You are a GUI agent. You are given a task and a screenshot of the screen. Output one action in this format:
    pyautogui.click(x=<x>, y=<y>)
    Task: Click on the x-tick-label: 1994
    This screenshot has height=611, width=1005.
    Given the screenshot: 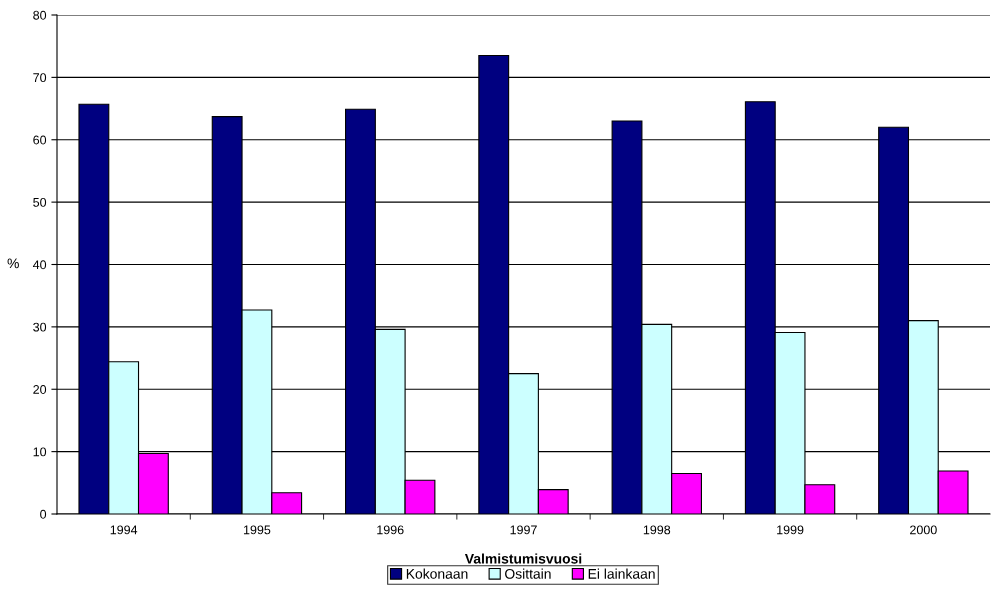 What is the action you would take?
    pyautogui.click(x=124, y=530)
    